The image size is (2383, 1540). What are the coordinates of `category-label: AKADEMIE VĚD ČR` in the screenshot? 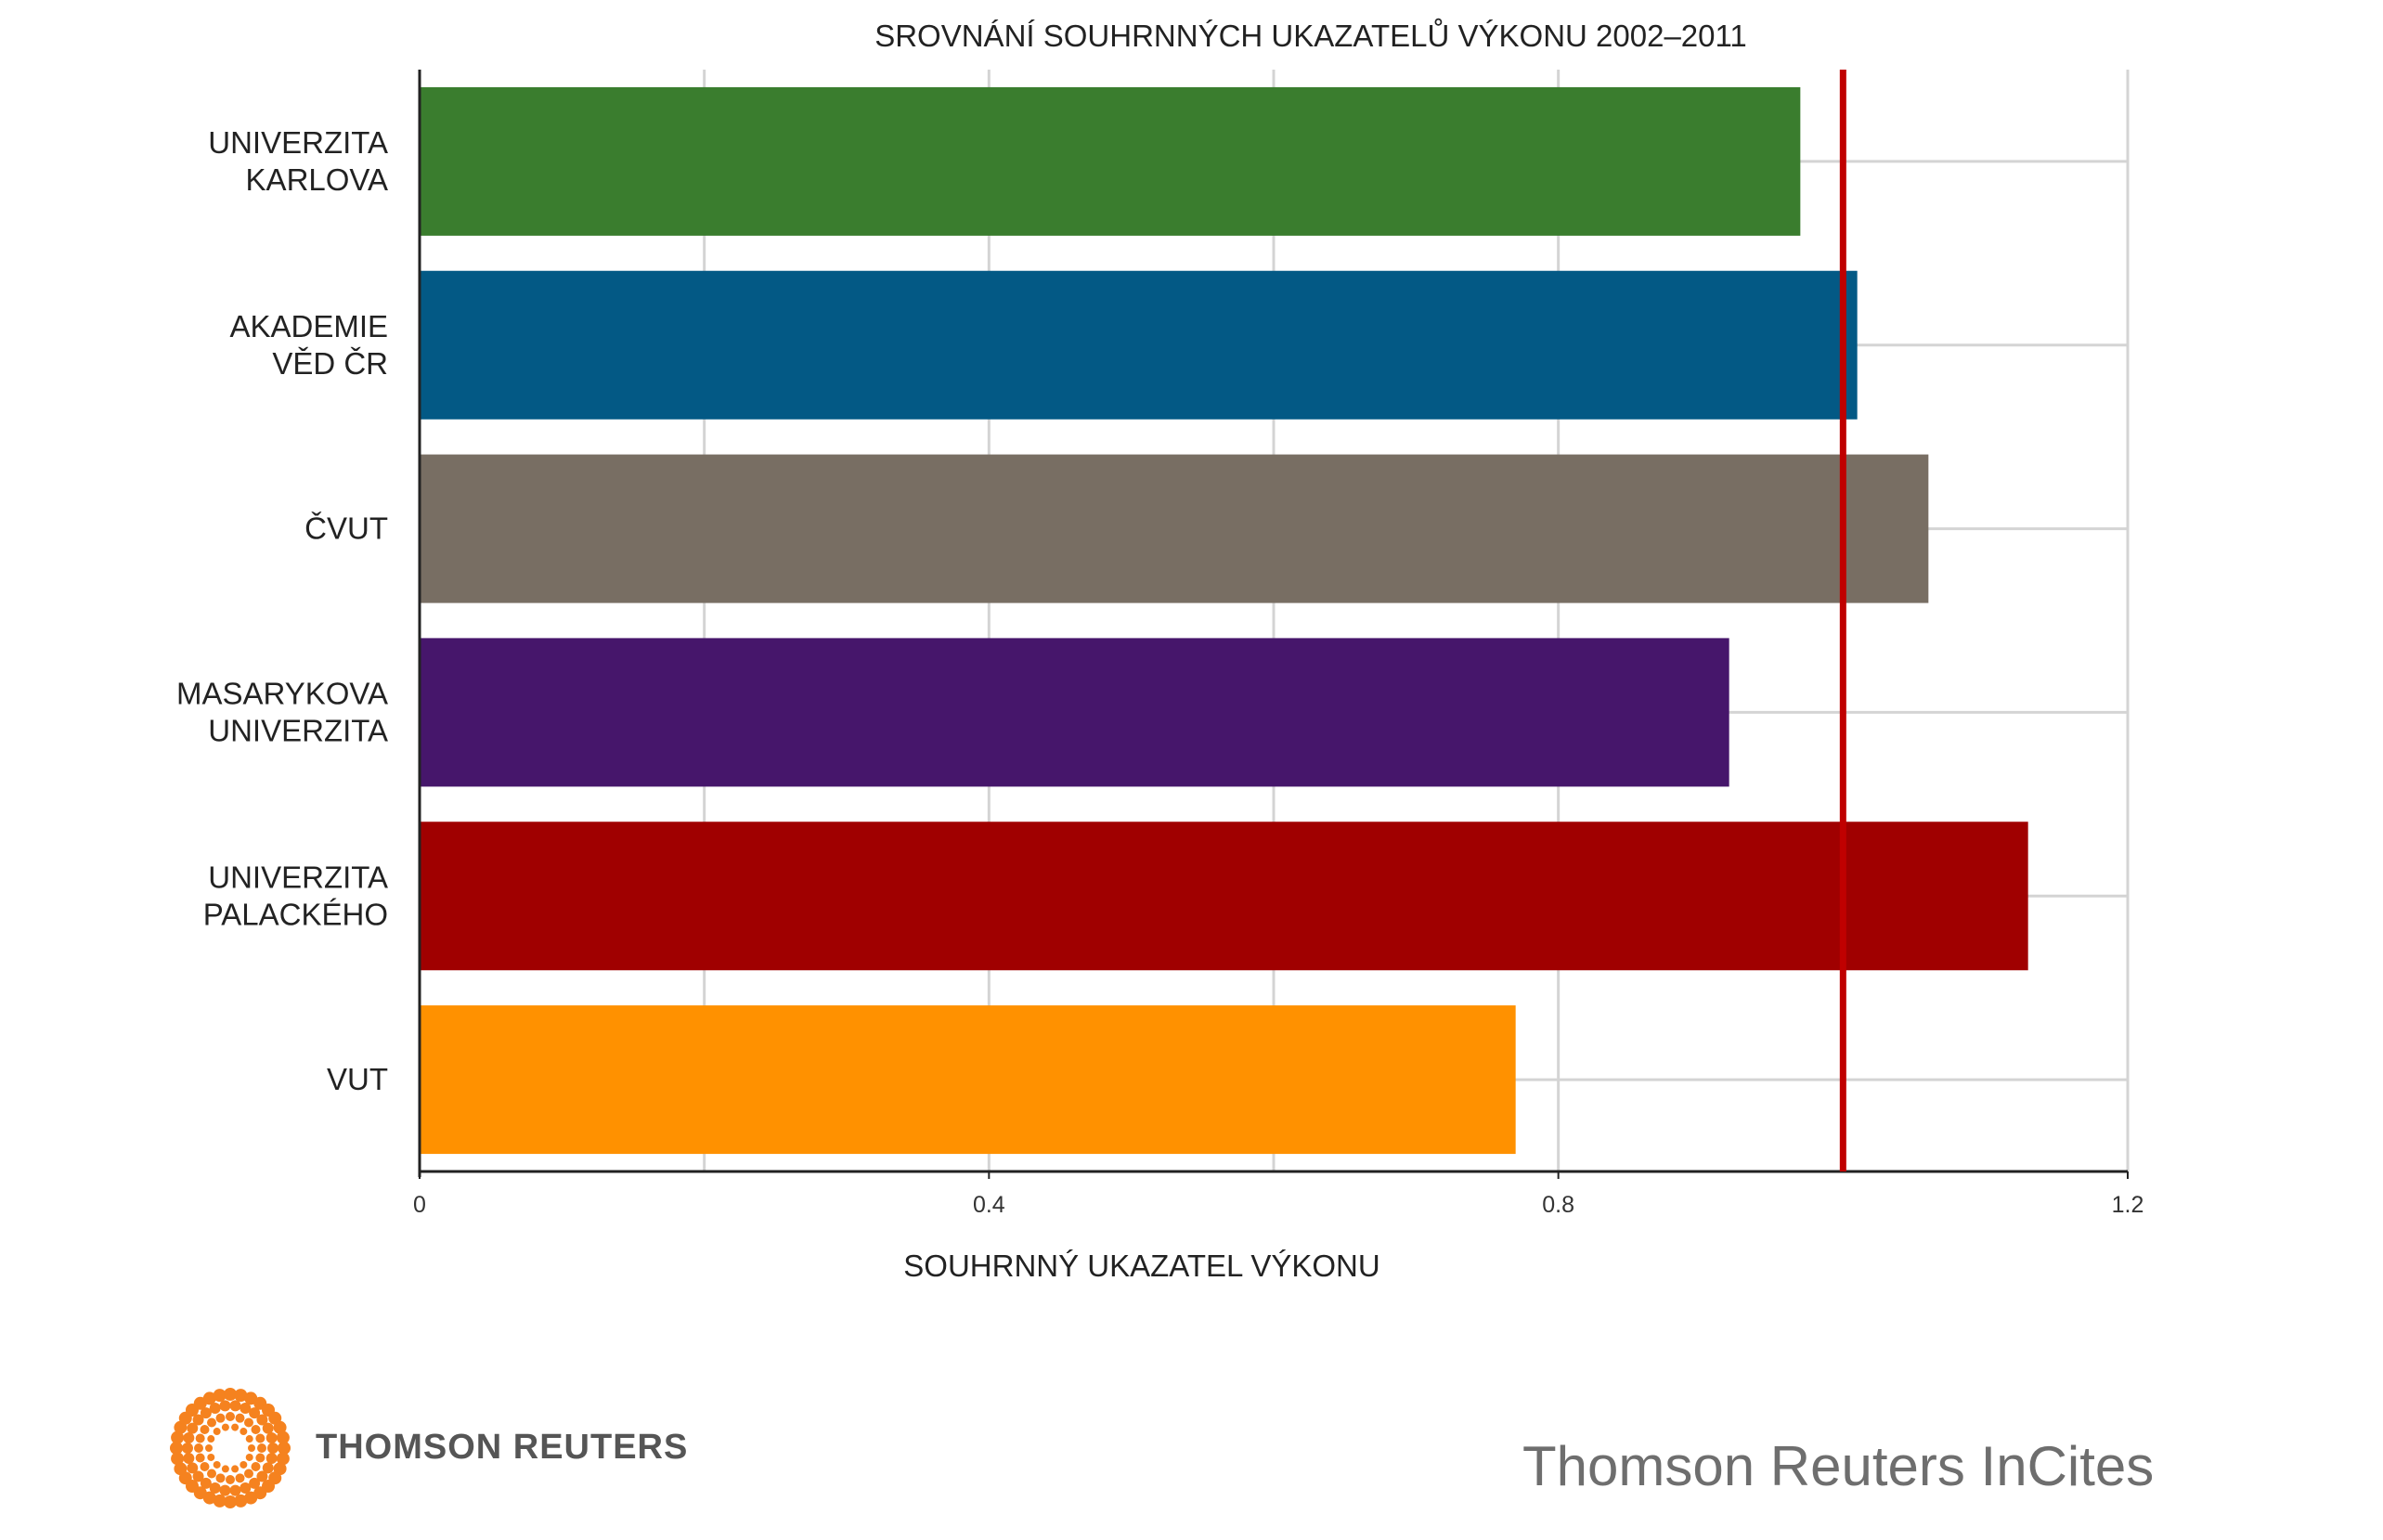 It's located at (308, 345).